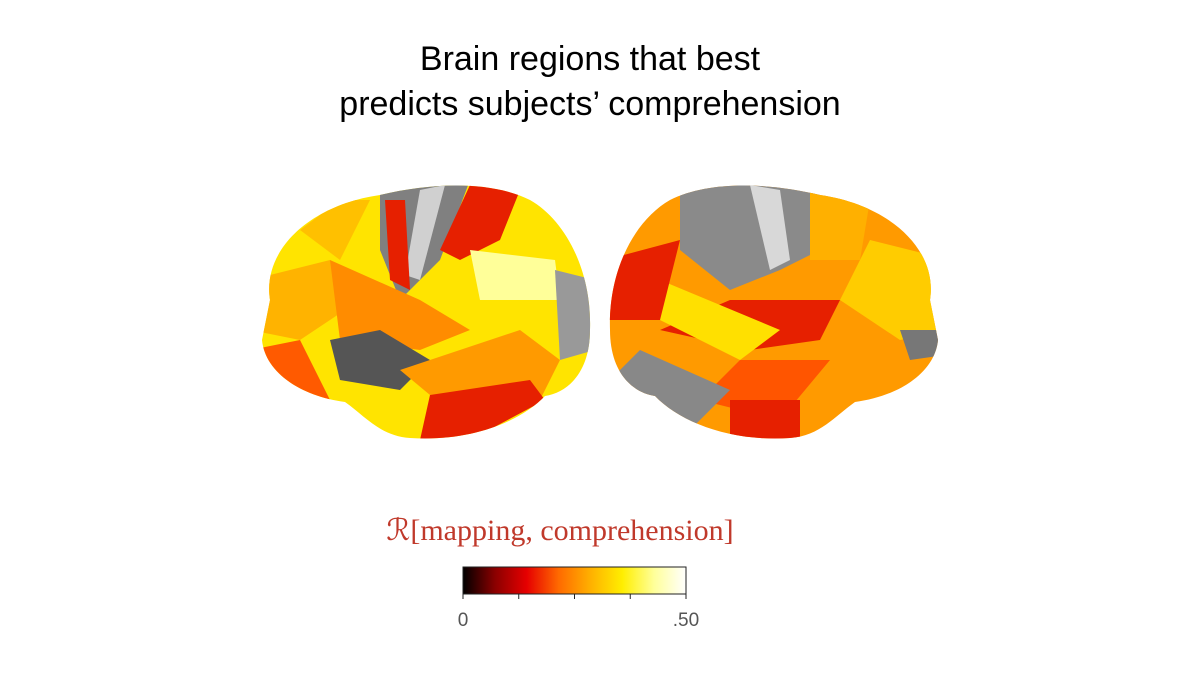  I want to click on tick-label: 0, so click(463, 620).